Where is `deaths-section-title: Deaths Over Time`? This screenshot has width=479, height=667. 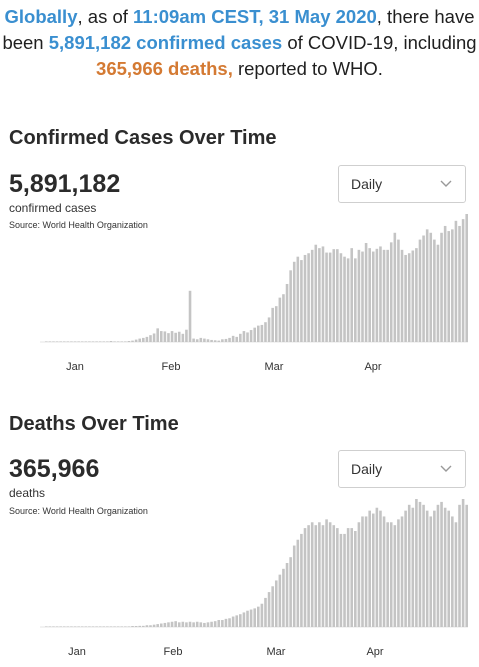 deaths-section-title: Deaths Over Time is located at coordinates (94, 424).